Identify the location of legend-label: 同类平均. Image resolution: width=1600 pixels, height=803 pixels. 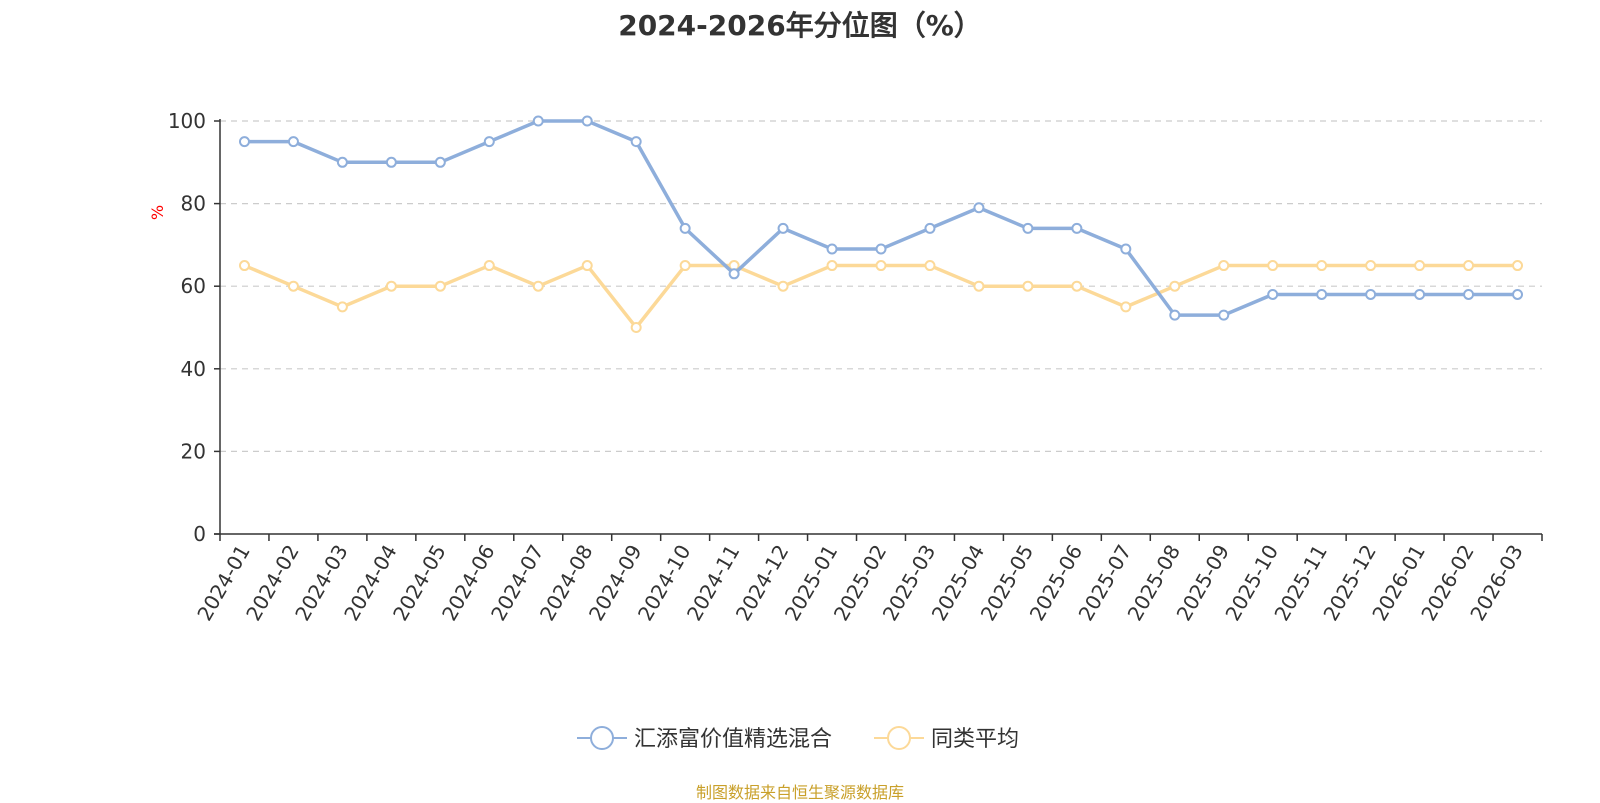
(975, 739).